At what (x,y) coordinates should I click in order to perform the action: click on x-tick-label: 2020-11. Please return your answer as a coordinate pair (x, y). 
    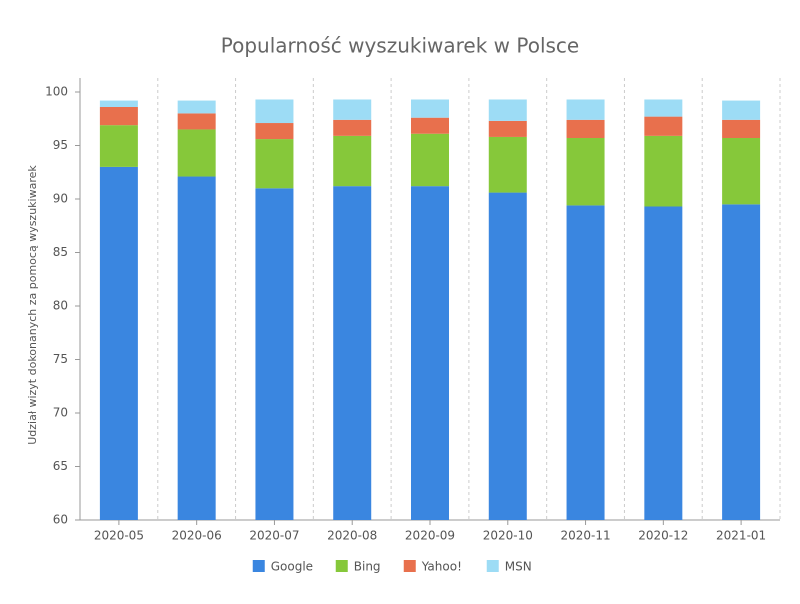
    Looking at the image, I should click on (585, 536).